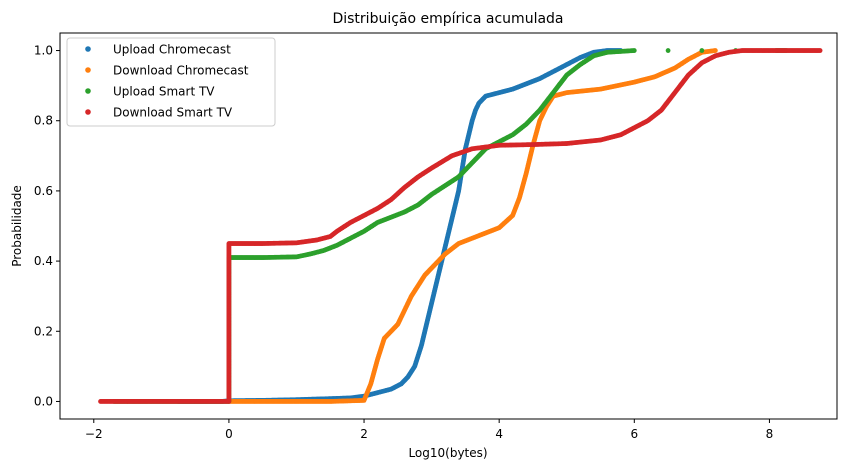 The image size is (846, 473). I want to click on y-tick-label: 0.8, so click(43, 121).